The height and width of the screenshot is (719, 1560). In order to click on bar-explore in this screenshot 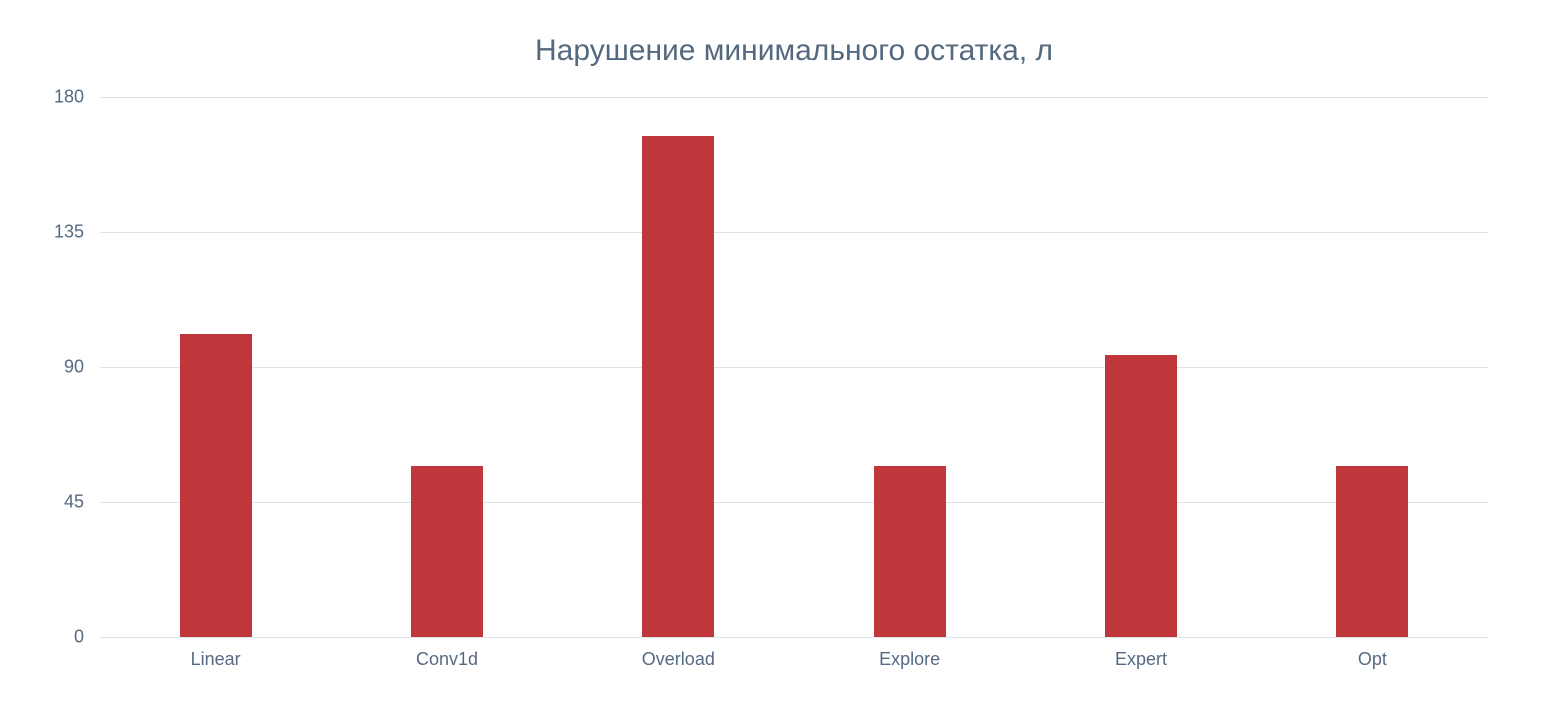, I will do `click(909, 551)`.